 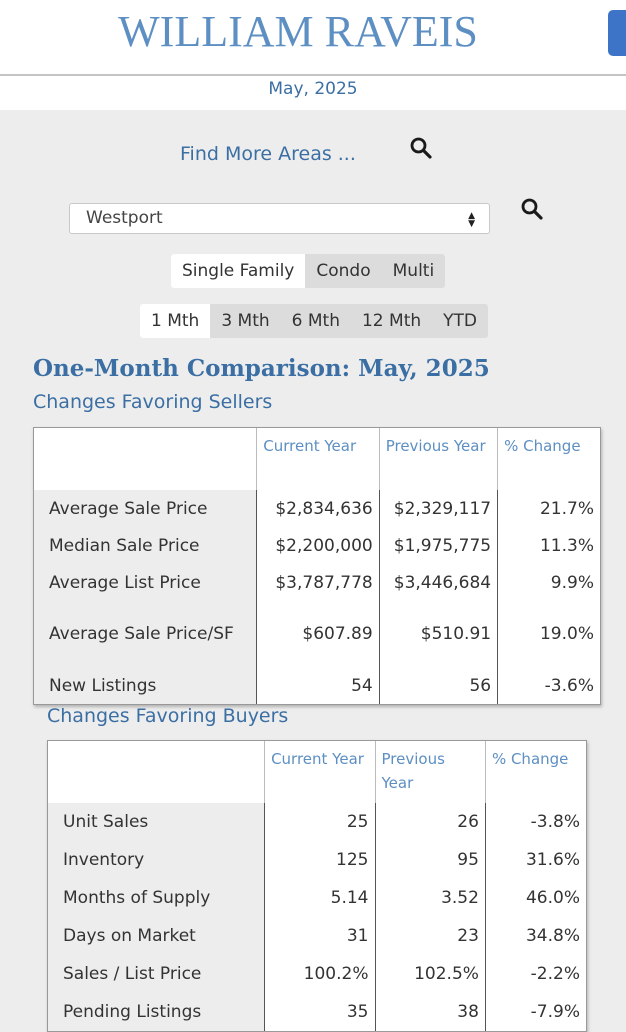 I want to click on period-tab-6-mth: 6 Mth, so click(x=315, y=321).